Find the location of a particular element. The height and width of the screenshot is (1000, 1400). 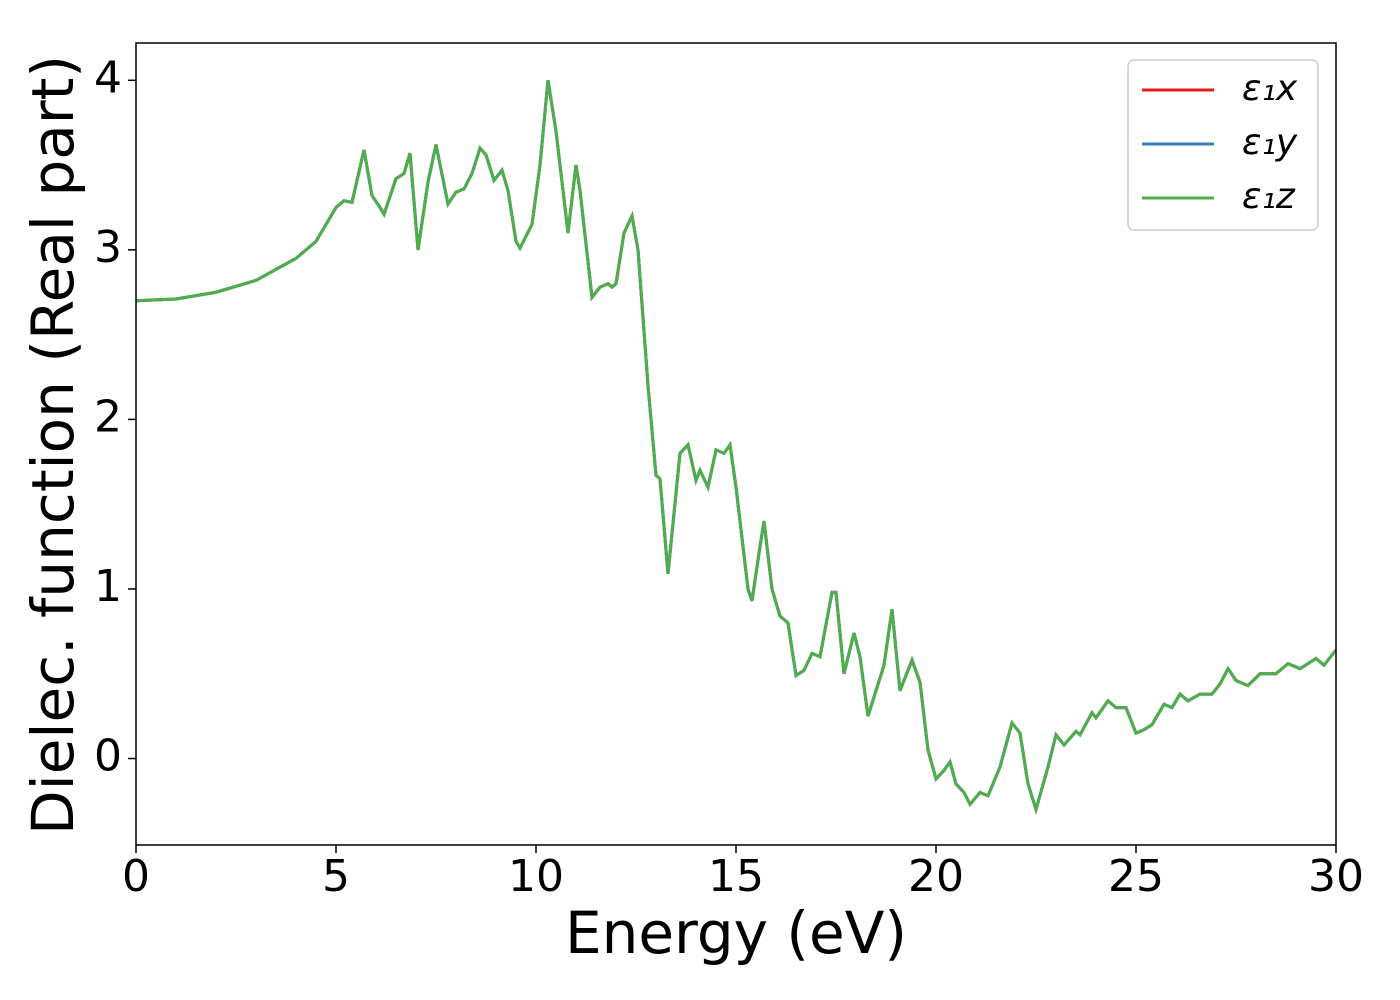

y-tick-label: 0 is located at coordinates (108, 756).